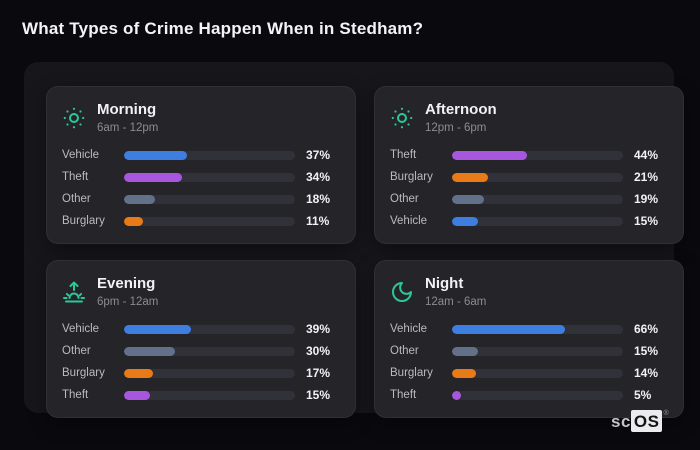  What do you see at coordinates (444, 283) in the screenshot?
I see `card-title: Night` at bounding box center [444, 283].